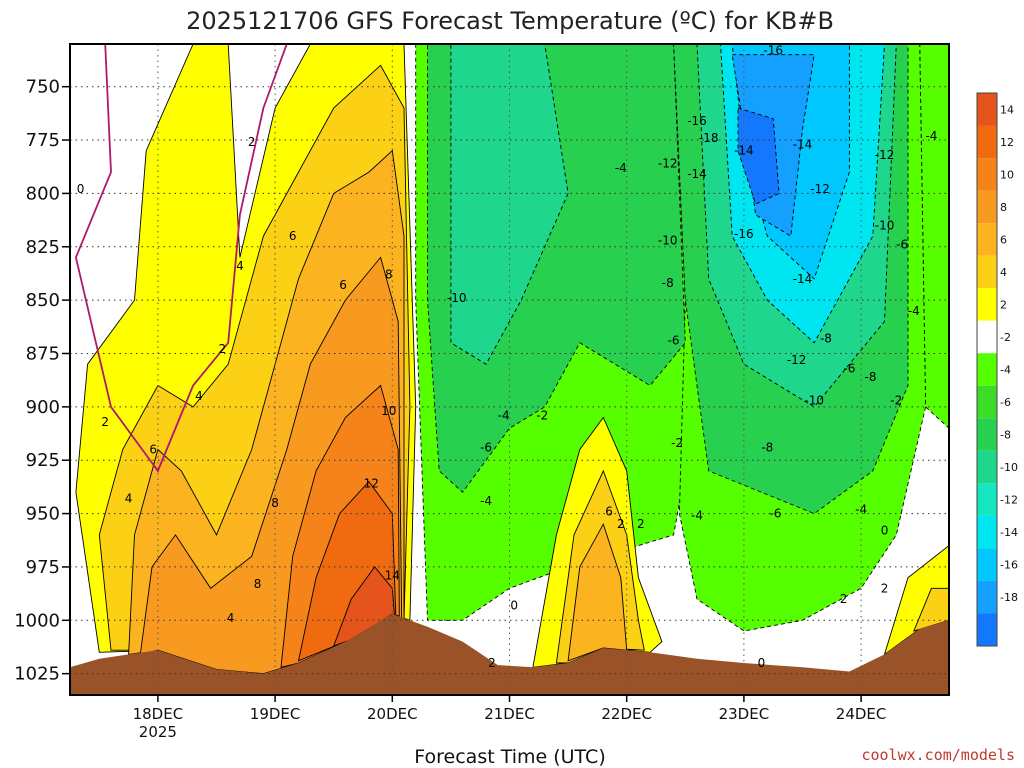 This screenshot has width=1024, height=768. What do you see at coordinates (987, 499) in the screenshot?
I see `colorbar-band--12` at bounding box center [987, 499].